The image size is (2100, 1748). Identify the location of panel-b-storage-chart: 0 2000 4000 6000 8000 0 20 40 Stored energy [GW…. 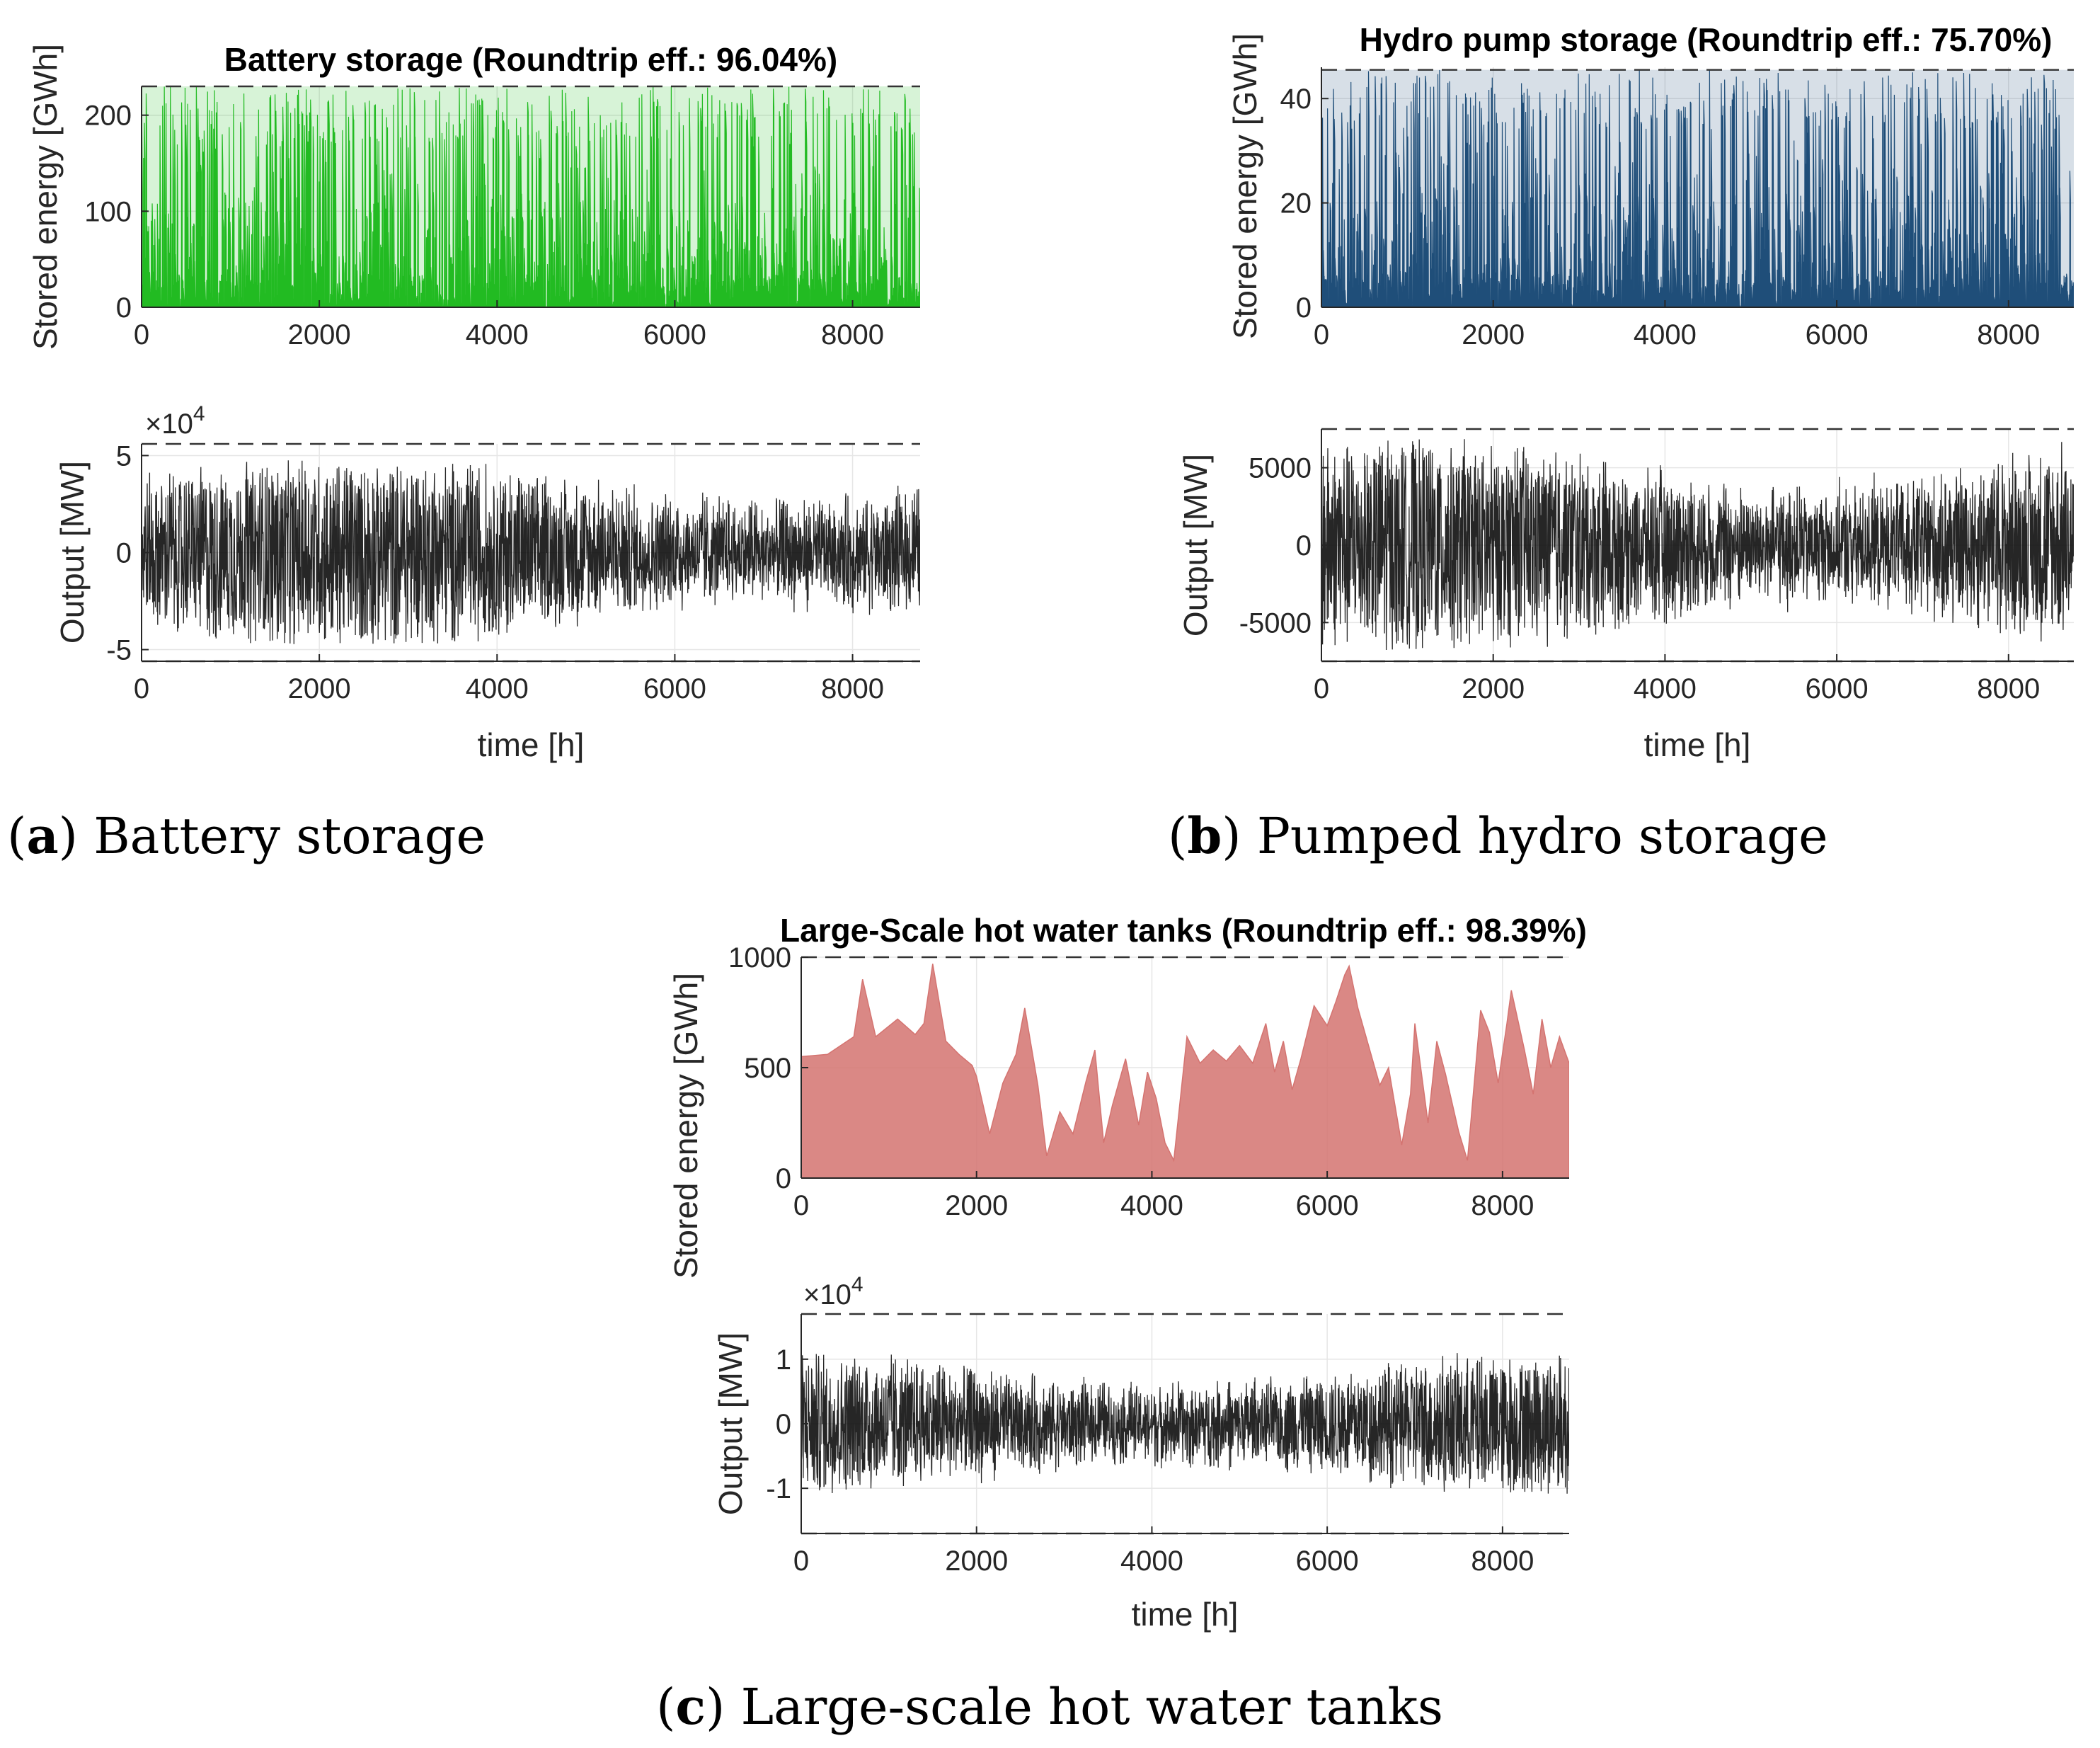
(1650, 192).